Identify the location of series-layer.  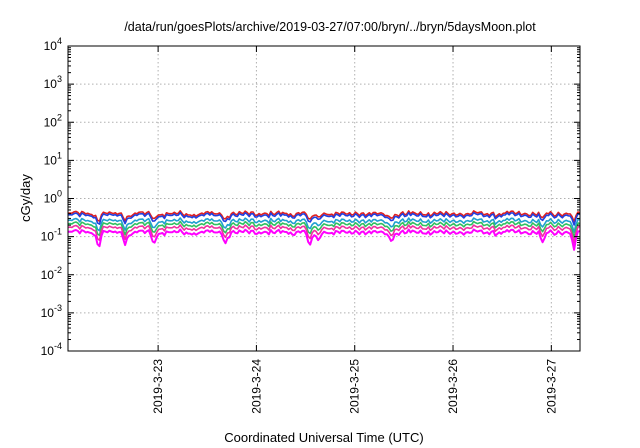
(324, 230).